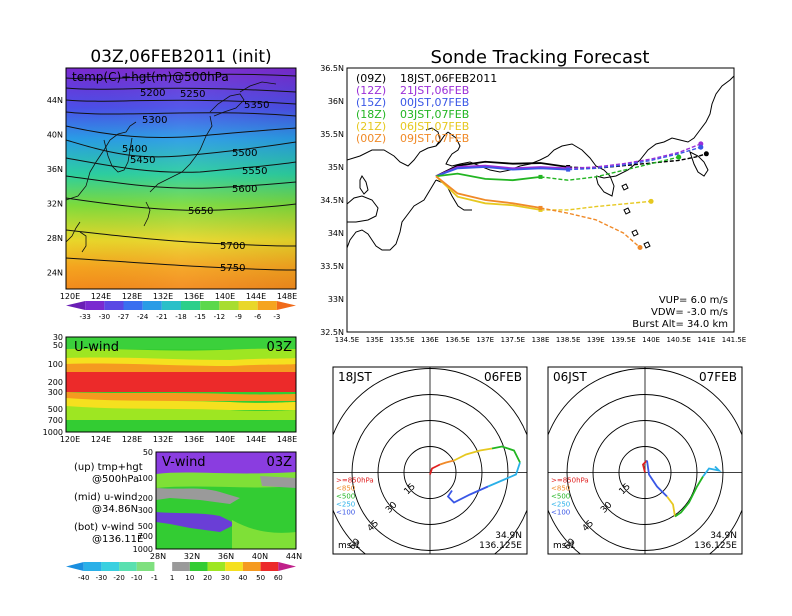 Image resolution: width=792 pixels, height=616 pixels. Describe the element at coordinates (226, 556) in the screenshot. I see `vwind-x-tick: 36N` at that location.